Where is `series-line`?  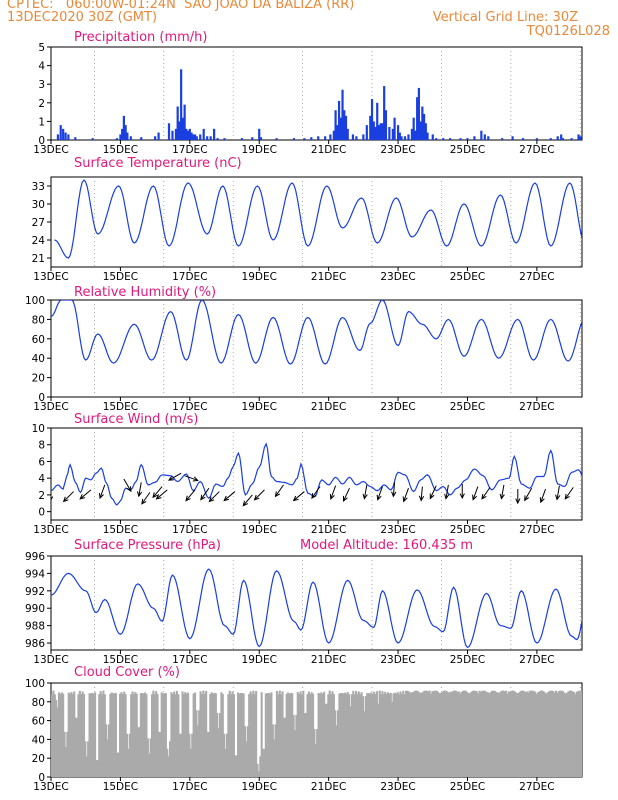 series-line is located at coordinates (318, 219).